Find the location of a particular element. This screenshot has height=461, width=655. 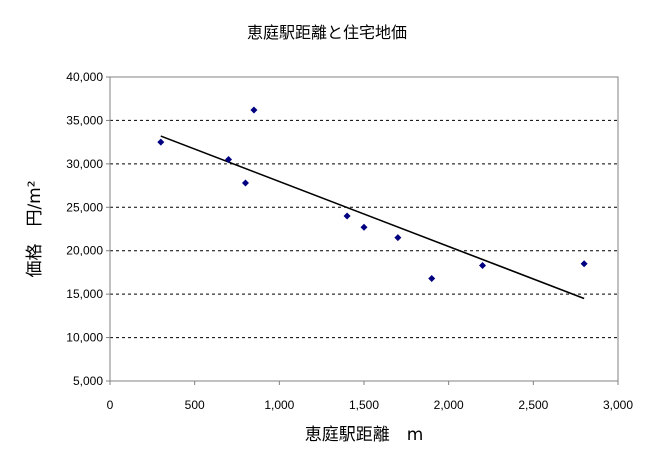

x-tick-label: 1,500 is located at coordinates (364, 405).